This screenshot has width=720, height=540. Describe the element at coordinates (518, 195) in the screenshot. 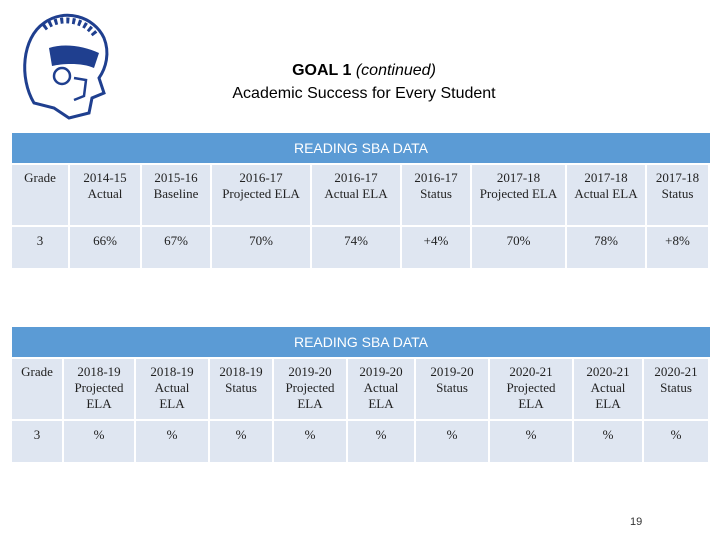

I see `column-header: 2017-18 Projected ELA` at that location.